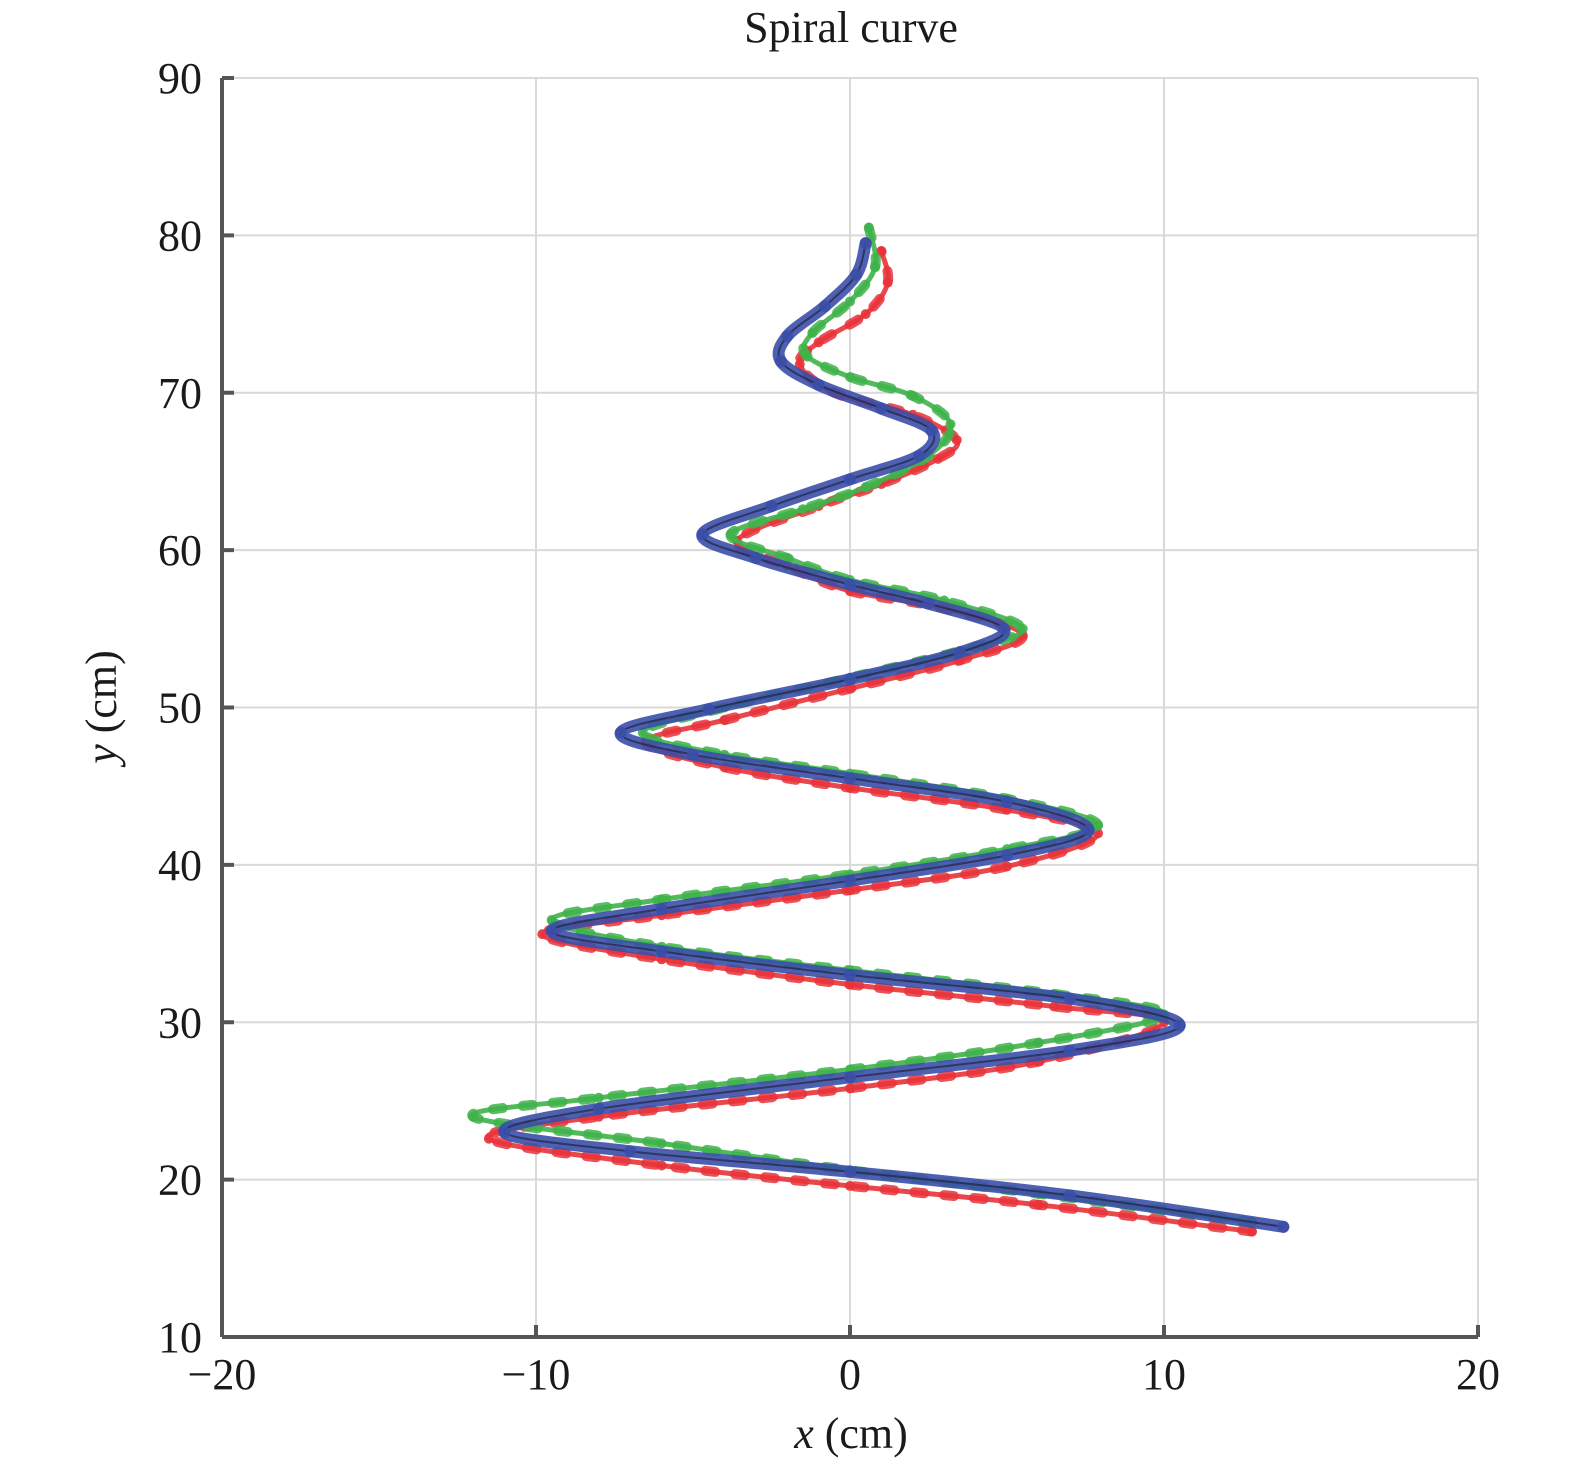  Describe the element at coordinates (851, 27) in the screenshot. I see `chart-title: Spiral curve` at that location.